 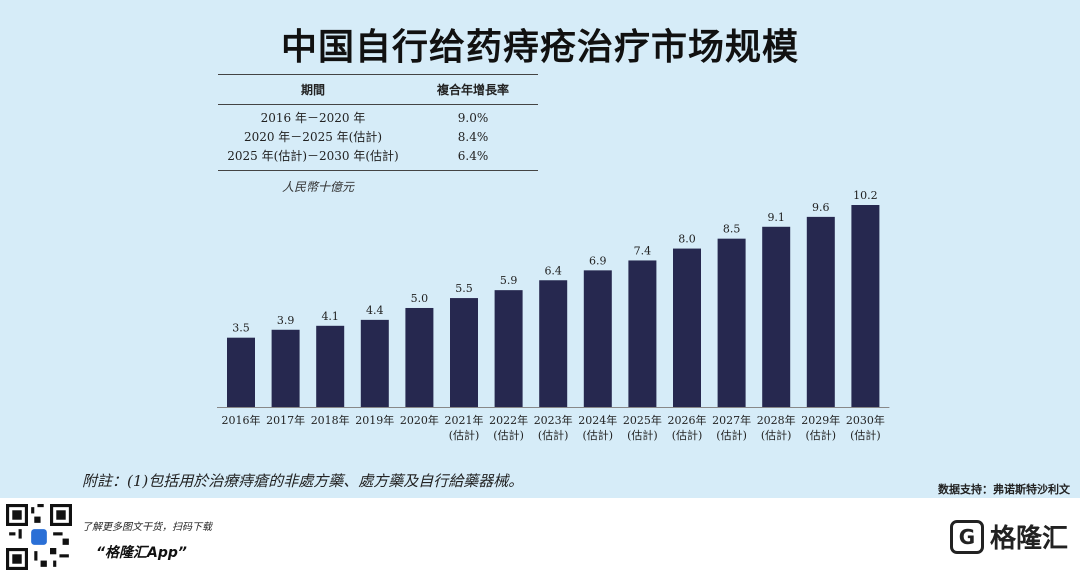 What do you see at coordinates (731, 420) in the screenshot?
I see `x-tick-label: 2027年` at bounding box center [731, 420].